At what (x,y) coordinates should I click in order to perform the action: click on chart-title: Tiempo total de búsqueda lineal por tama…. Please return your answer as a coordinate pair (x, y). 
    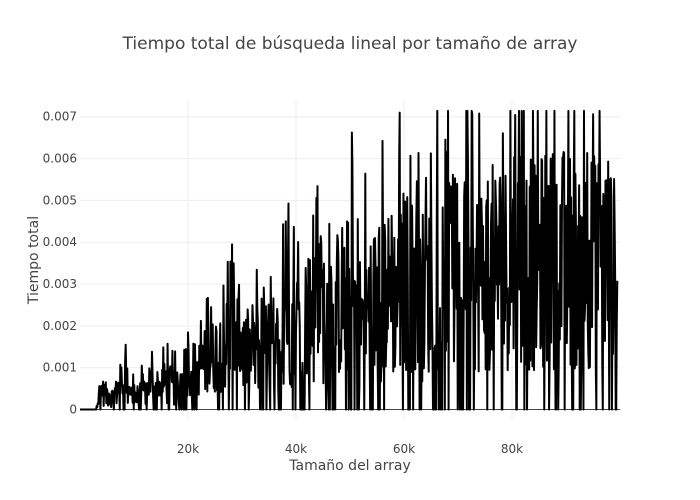
    Looking at the image, I should click on (350, 44).